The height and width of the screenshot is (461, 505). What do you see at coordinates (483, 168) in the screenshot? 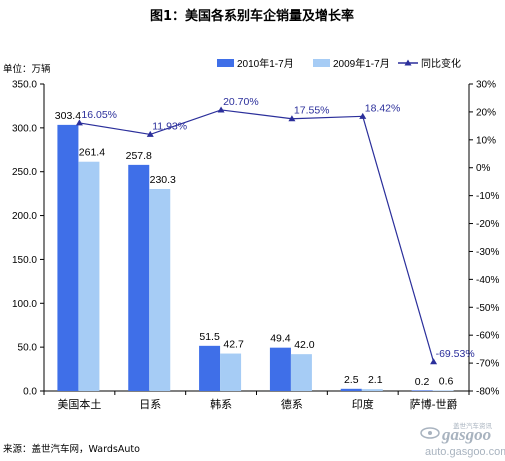
I see `y-right-tick-label: 0%` at bounding box center [483, 168].